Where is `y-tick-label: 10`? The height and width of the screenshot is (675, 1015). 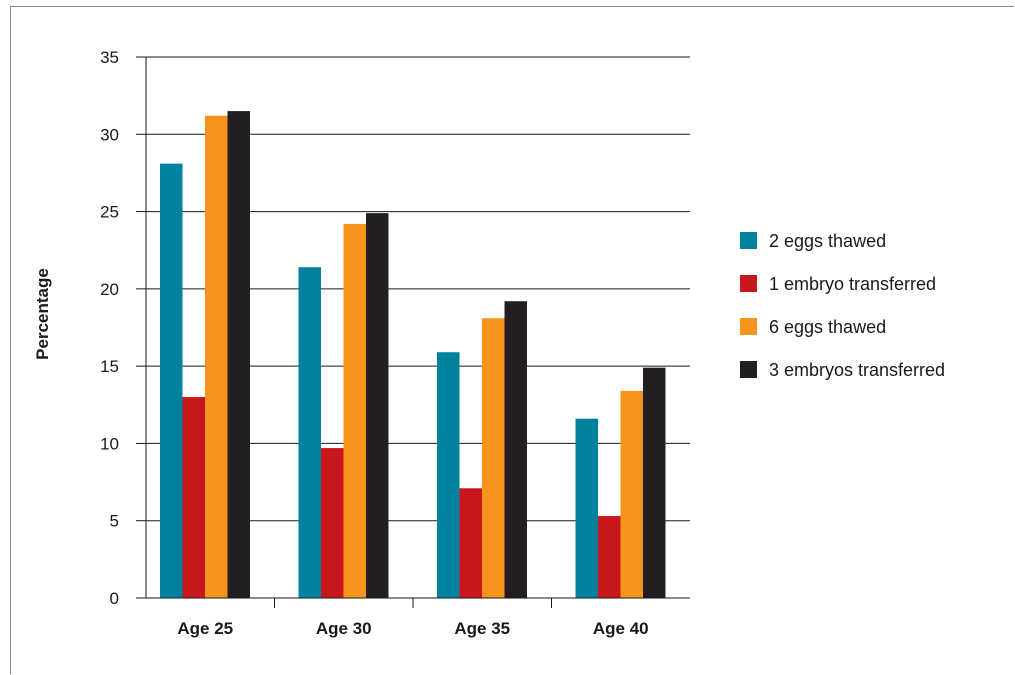 y-tick-label: 10 is located at coordinates (109, 443).